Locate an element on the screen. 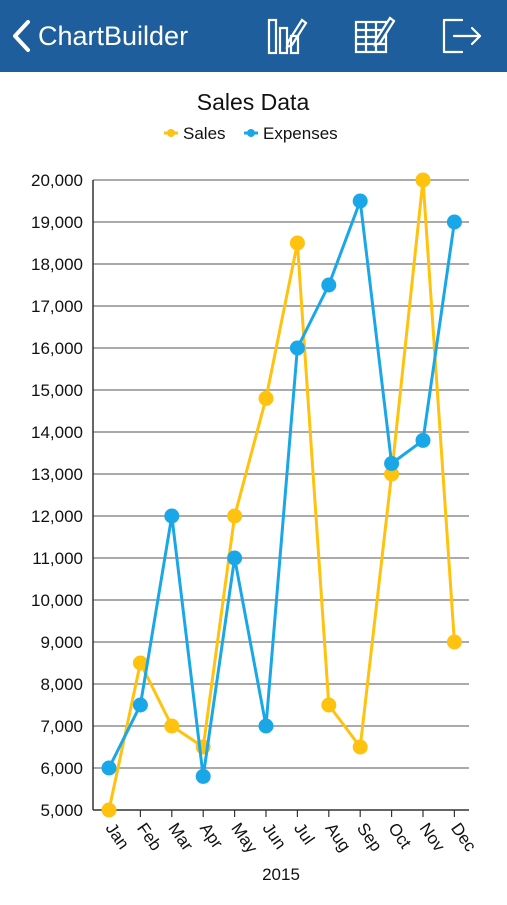 The width and height of the screenshot is (507, 905). y-tick-label: 15,000 is located at coordinates (57, 390).